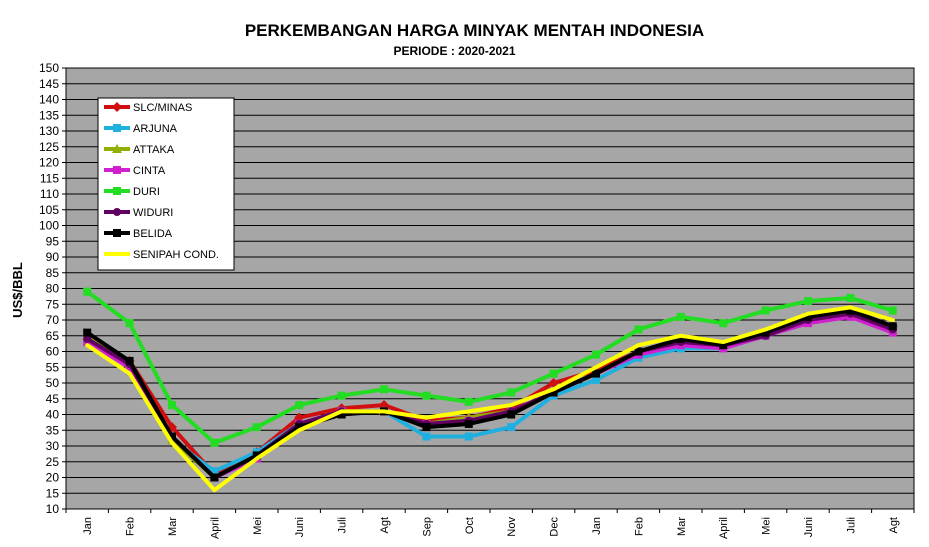 This screenshot has height=547, width=929. Describe the element at coordinates (49, 131) in the screenshot. I see `y-tick-label: 130` at that location.